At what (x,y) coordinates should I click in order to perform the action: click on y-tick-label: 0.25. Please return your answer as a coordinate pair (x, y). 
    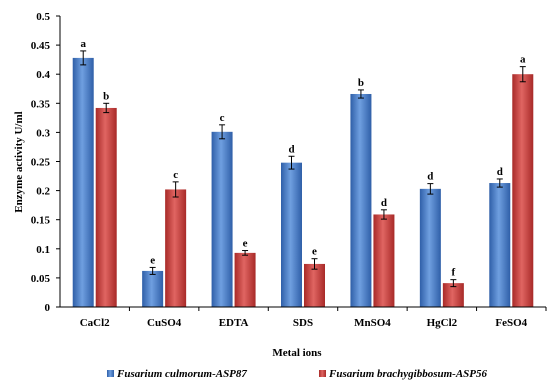
    Looking at the image, I should click on (41, 163).